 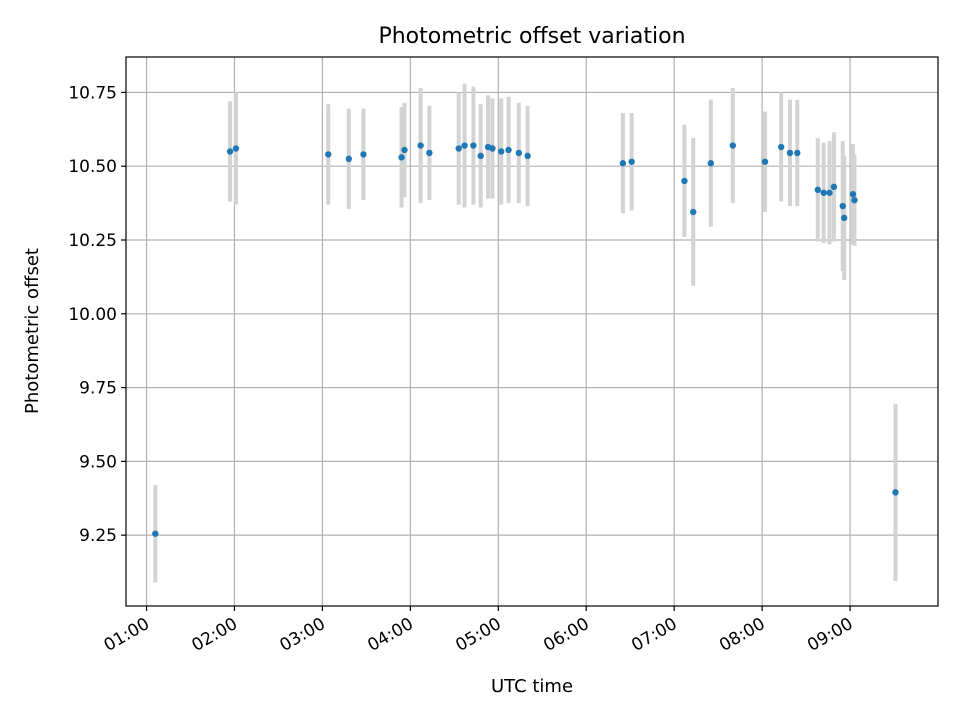 I want to click on y-tick-label: 9.25, so click(x=98, y=536).